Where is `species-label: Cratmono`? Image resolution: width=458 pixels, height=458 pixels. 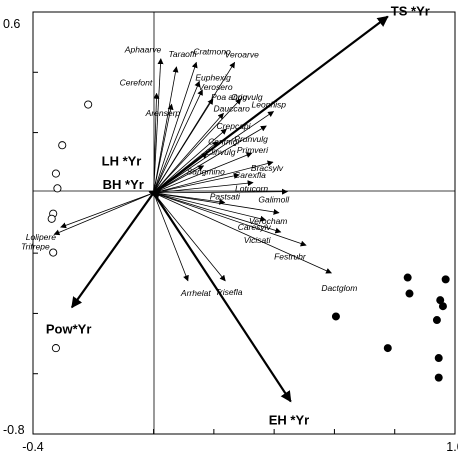 species-label: Cratmono is located at coordinates (212, 51).